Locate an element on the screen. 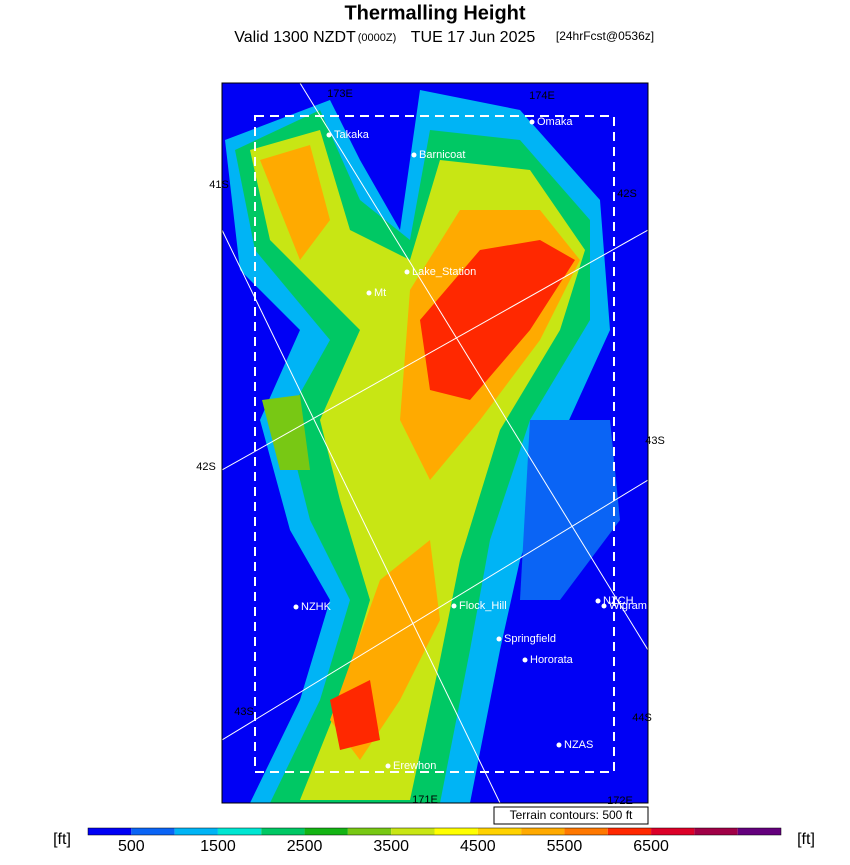  terrain-note-box is located at coordinates (571, 815).